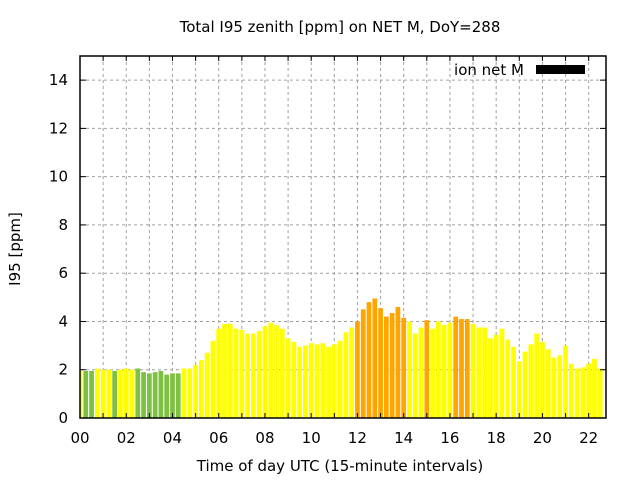 This screenshot has height=480, width=640. What do you see at coordinates (15, 249) in the screenshot?
I see `y-axis-label: I95 [ppm]` at bounding box center [15, 249].